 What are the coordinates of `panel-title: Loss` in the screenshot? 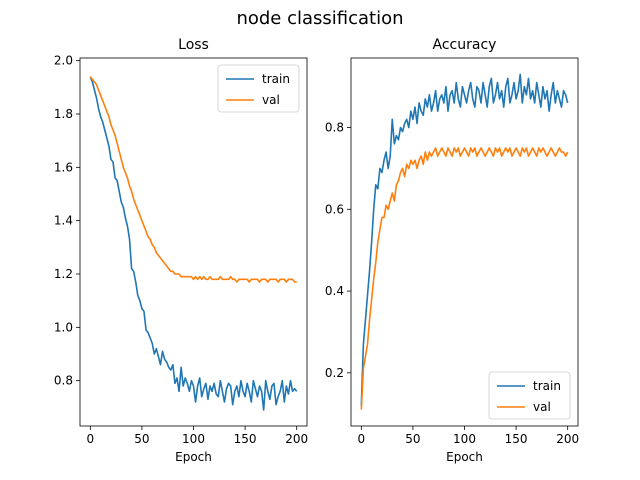 It's located at (193, 45).